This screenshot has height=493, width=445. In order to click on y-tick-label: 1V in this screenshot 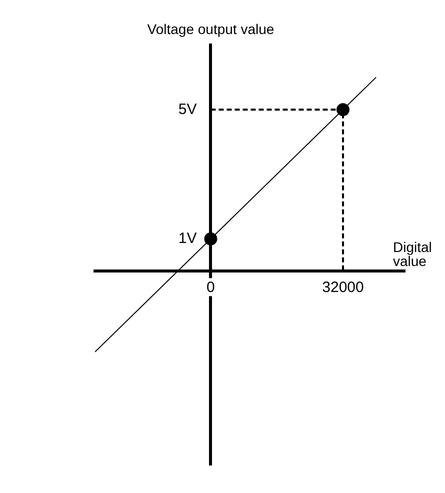, I will do `click(187, 238)`.